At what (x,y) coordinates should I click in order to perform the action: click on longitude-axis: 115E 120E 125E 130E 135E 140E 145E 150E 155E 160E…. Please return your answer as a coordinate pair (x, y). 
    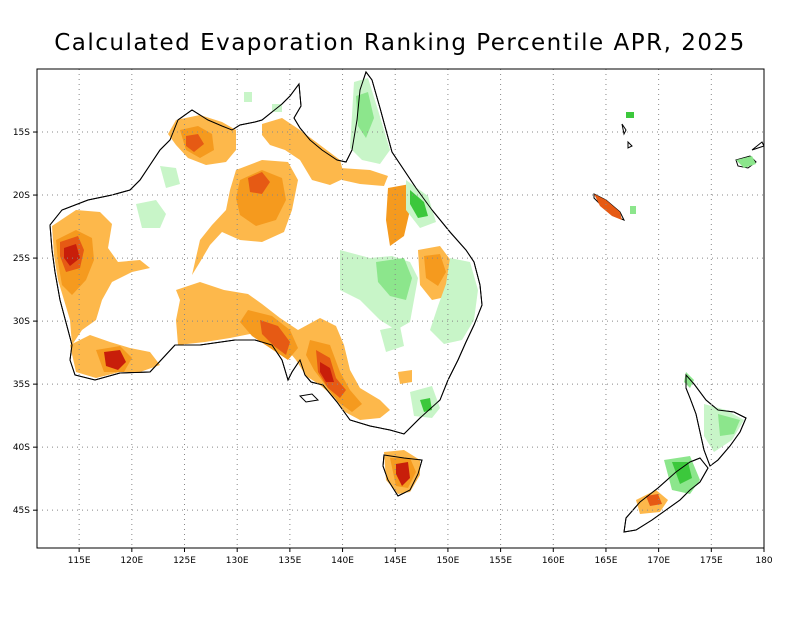
    Looking at the image, I should click on (420, 557).